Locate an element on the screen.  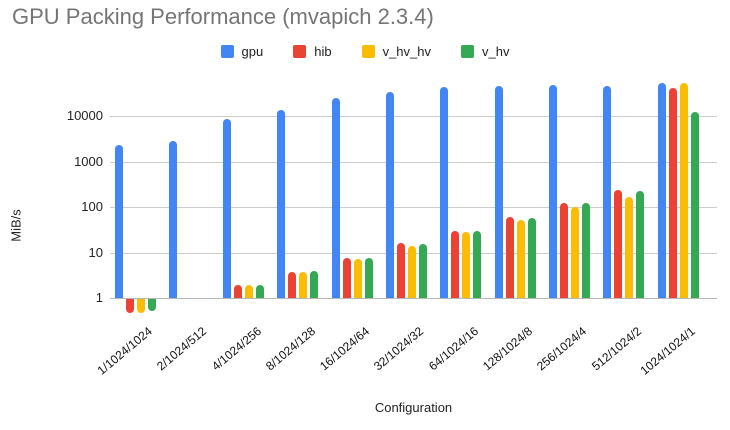
bar-gpu-64/1024/16 is located at coordinates (444, 192).